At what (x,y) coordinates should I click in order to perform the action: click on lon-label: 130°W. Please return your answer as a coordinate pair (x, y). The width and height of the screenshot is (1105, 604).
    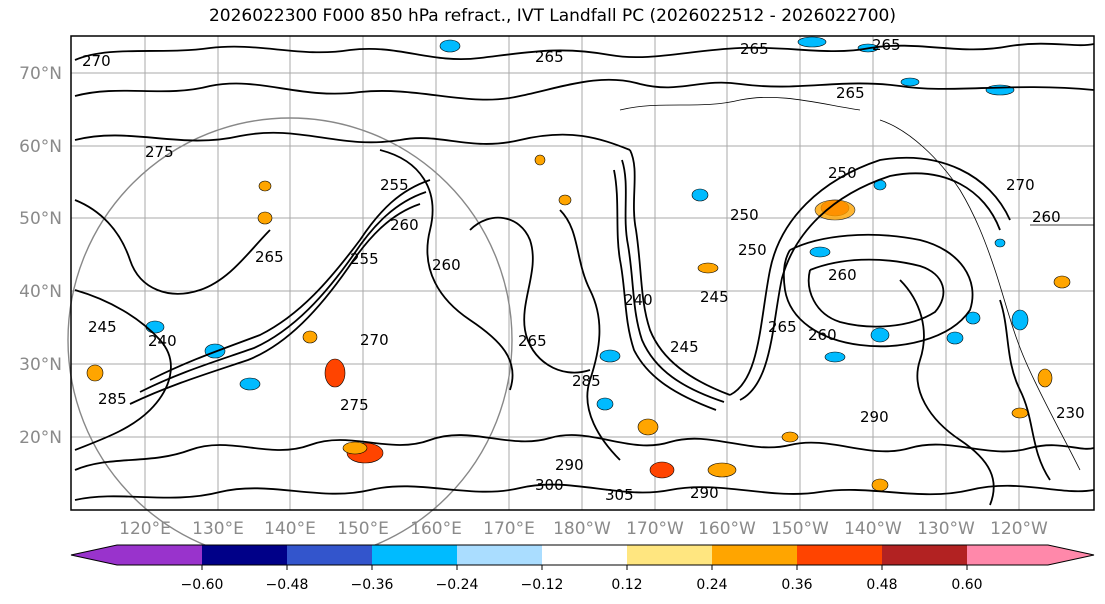
    Looking at the image, I should click on (946, 529).